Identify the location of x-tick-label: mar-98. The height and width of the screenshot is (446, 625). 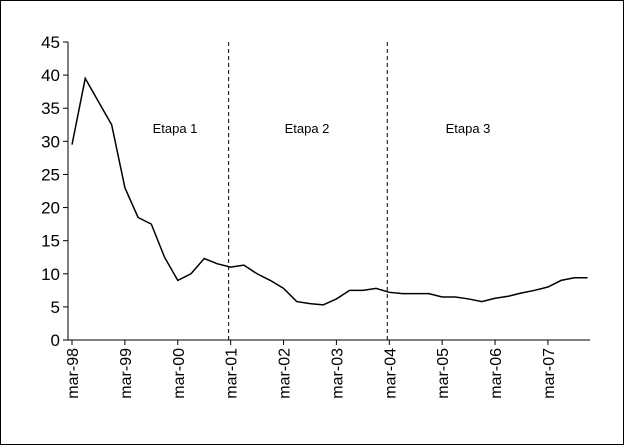
(73, 373).